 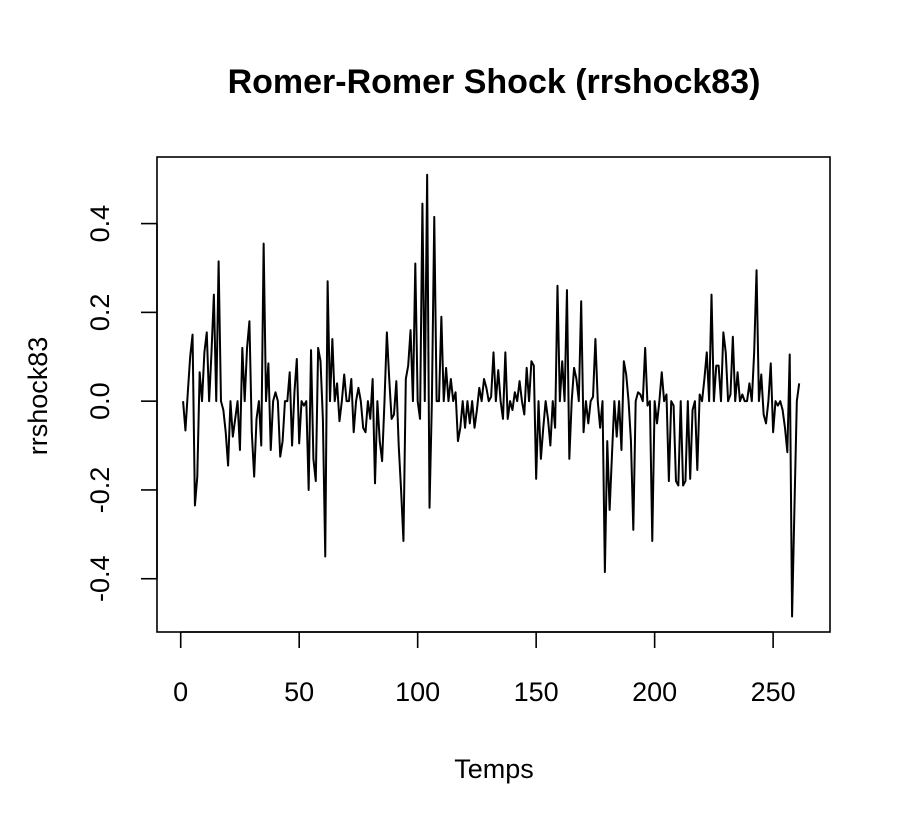 I want to click on y-tick-label: 0.4, so click(x=100, y=224).